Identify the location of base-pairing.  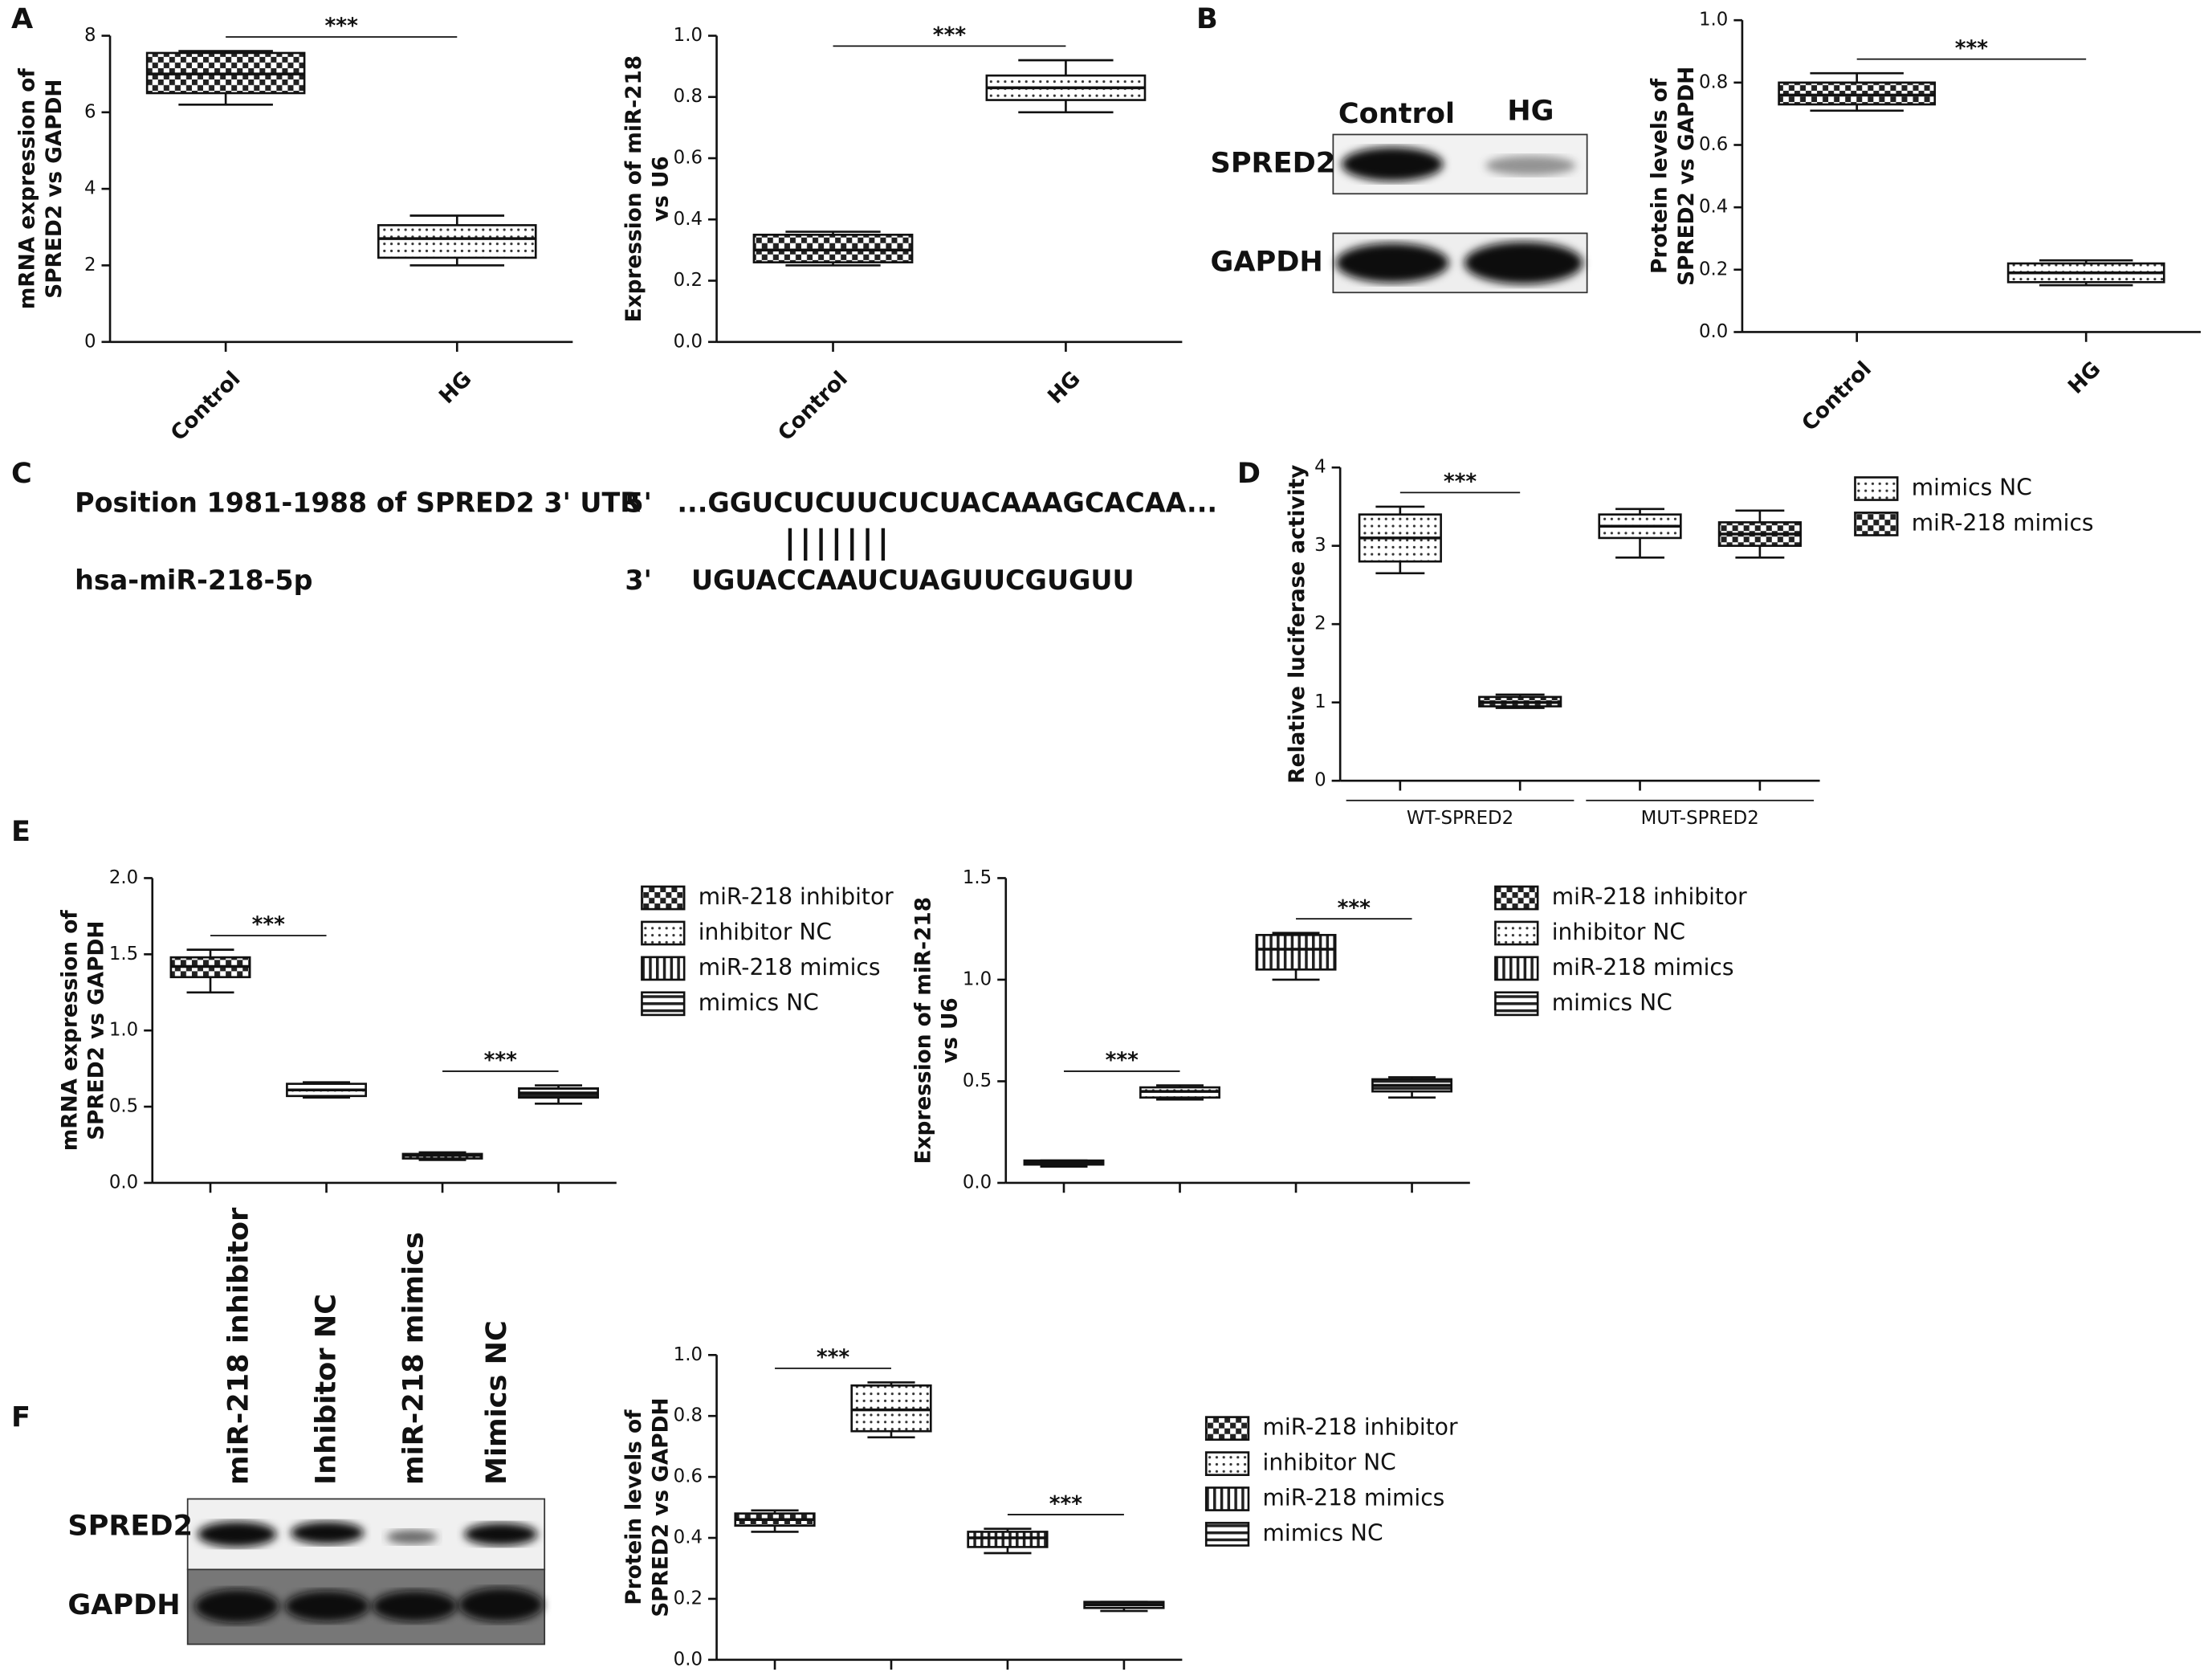
(837, 544).